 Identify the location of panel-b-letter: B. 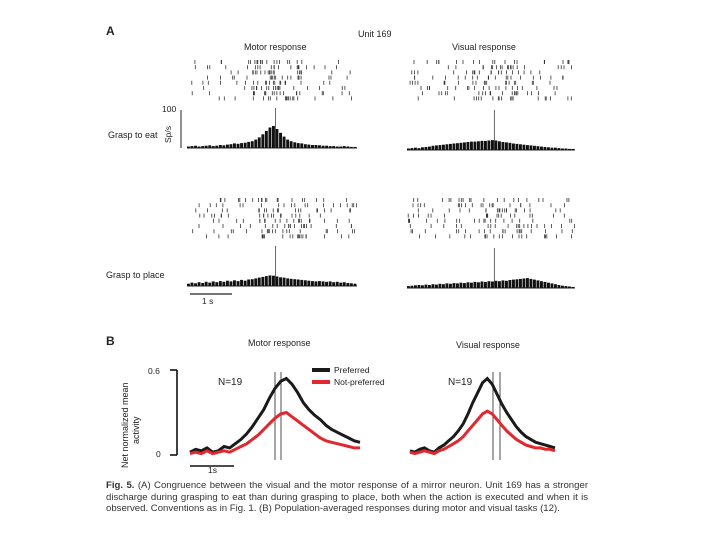
(110, 341).